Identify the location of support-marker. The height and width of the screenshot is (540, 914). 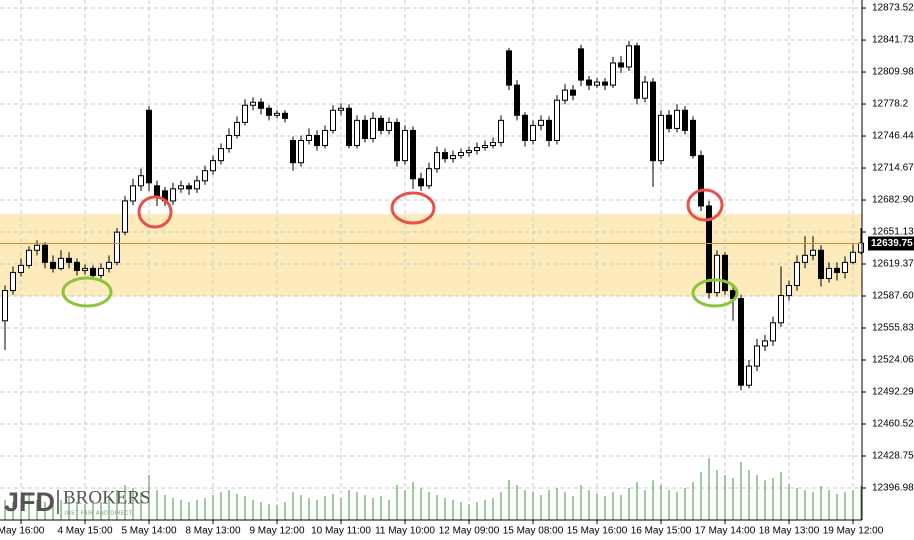
(87, 292).